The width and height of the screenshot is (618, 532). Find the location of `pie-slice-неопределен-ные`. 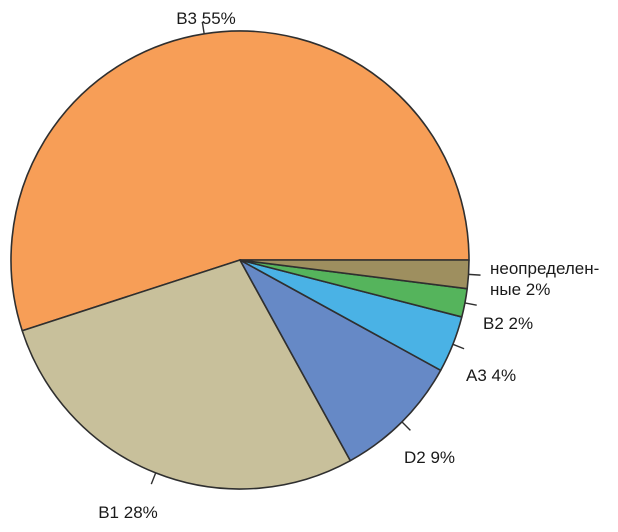

pie-slice-неопределен-ные is located at coordinates (354, 274).